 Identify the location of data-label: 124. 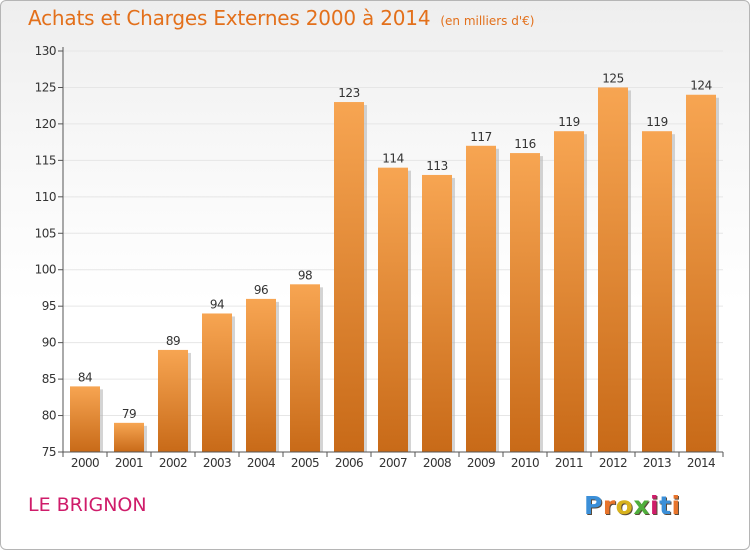
(700, 86).